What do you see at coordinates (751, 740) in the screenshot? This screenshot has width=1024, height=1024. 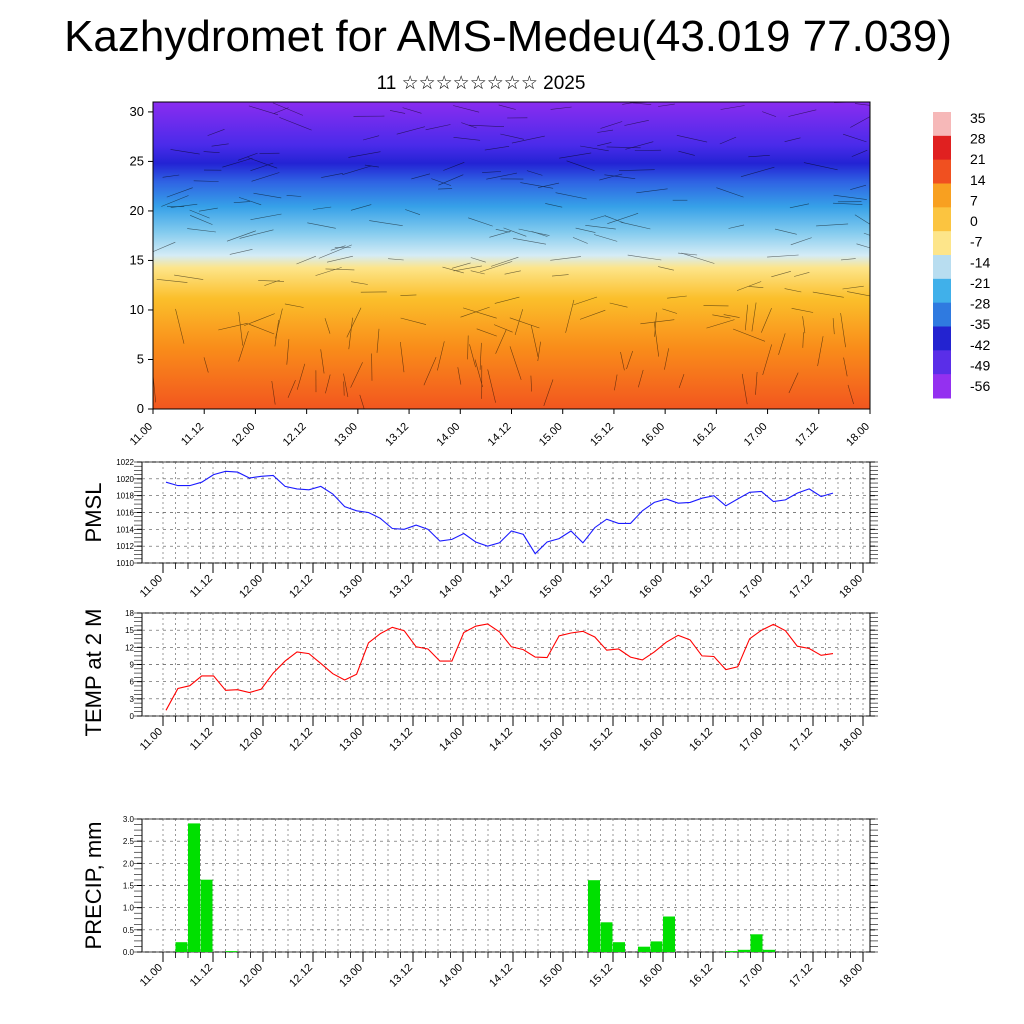 I see `x-tick-label: 17.00` at bounding box center [751, 740].